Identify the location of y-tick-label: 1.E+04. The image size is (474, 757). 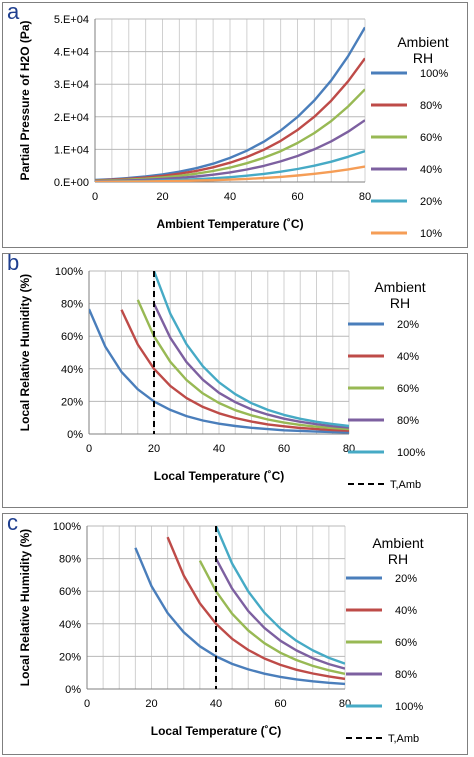
(71, 150).